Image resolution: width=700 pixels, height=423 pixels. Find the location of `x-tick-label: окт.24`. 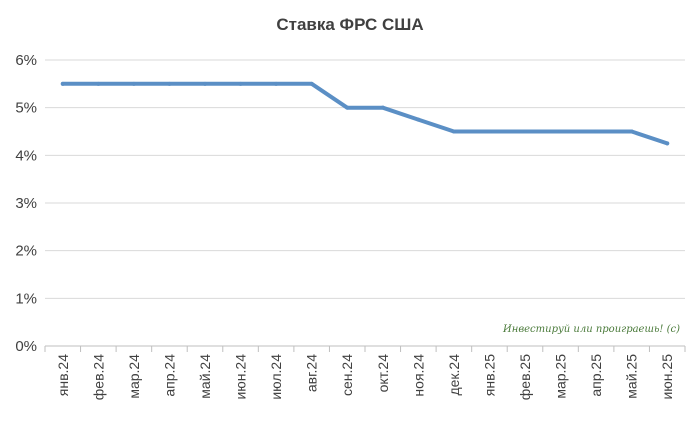

x-tick-label: окт.24 is located at coordinates (383, 373).